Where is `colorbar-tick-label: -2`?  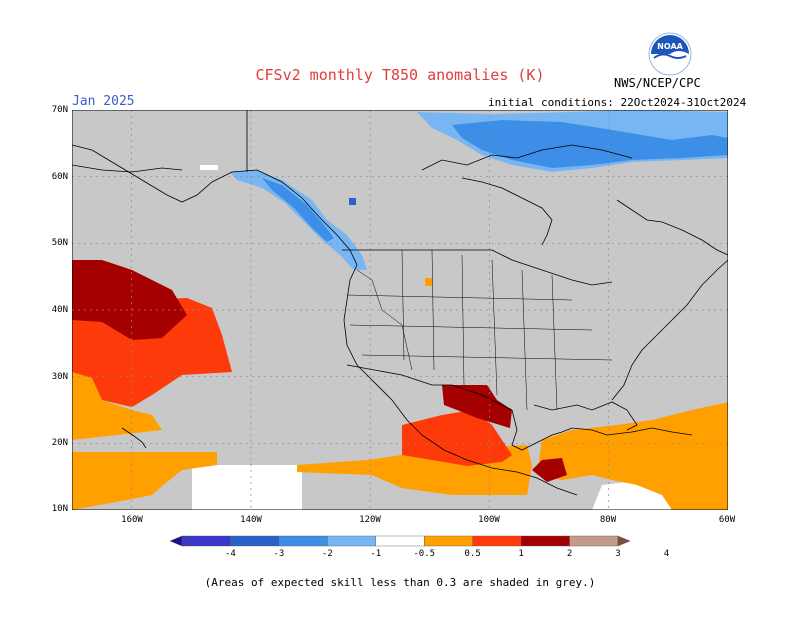
colorbar-tick-label: -2 is located at coordinates (327, 554).